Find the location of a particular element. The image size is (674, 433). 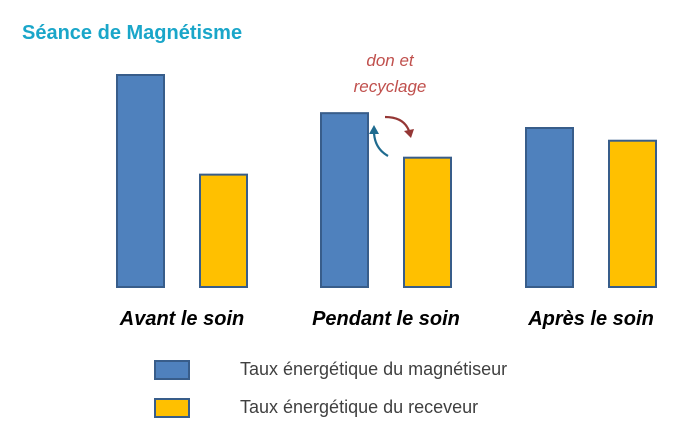

arrow-down-head is located at coordinates (409, 133).